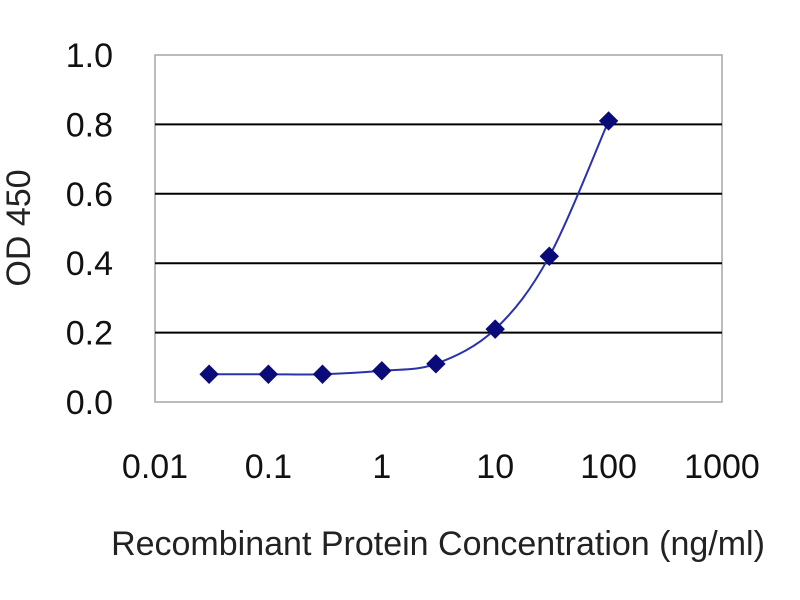 The image size is (800, 600). Describe the element at coordinates (155, 467) in the screenshot. I see `x-tick-label: 0.01` at that location.